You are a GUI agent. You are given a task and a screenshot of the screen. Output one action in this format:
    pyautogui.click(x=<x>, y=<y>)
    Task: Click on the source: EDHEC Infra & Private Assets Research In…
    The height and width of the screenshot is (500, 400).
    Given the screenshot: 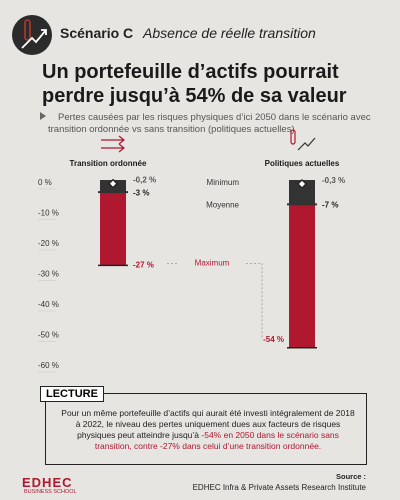 What is the action you would take?
    pyautogui.click(x=279, y=487)
    